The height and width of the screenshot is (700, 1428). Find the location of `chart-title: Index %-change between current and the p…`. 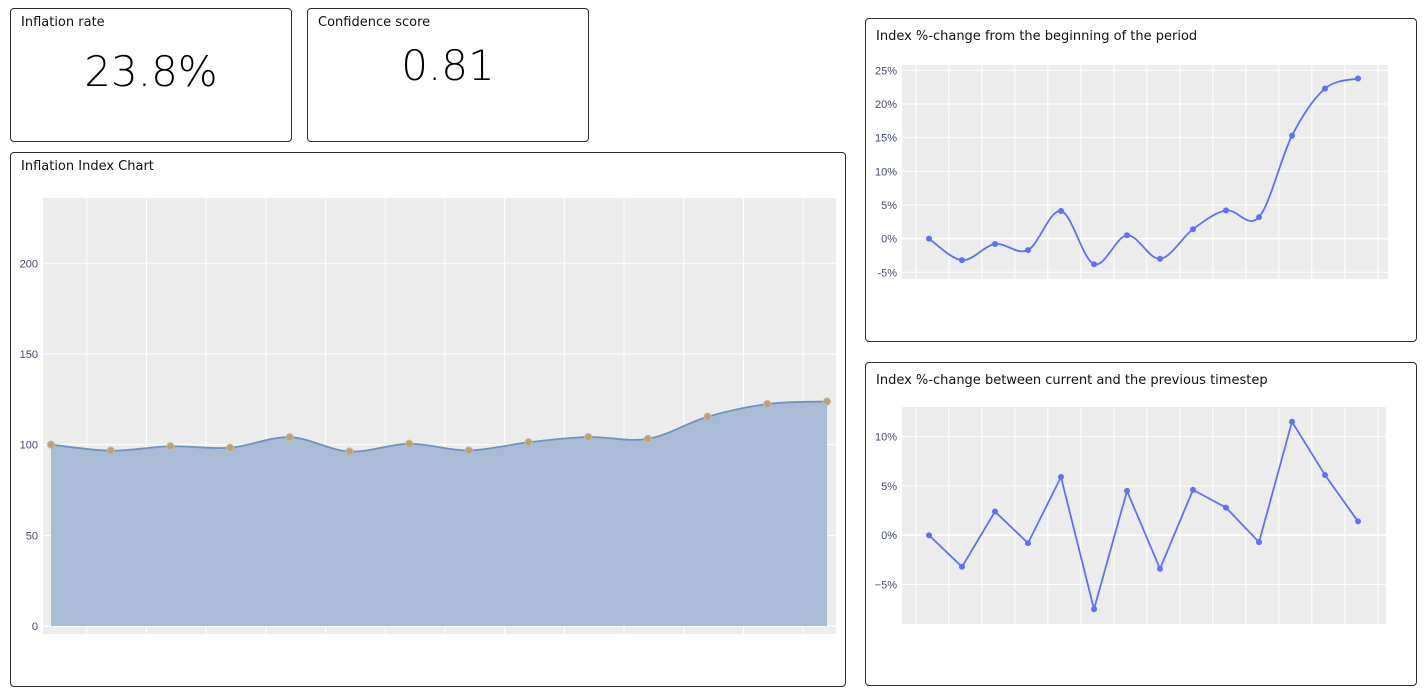

chart-title: Index %-change between current and the p… is located at coordinates (1072, 380).